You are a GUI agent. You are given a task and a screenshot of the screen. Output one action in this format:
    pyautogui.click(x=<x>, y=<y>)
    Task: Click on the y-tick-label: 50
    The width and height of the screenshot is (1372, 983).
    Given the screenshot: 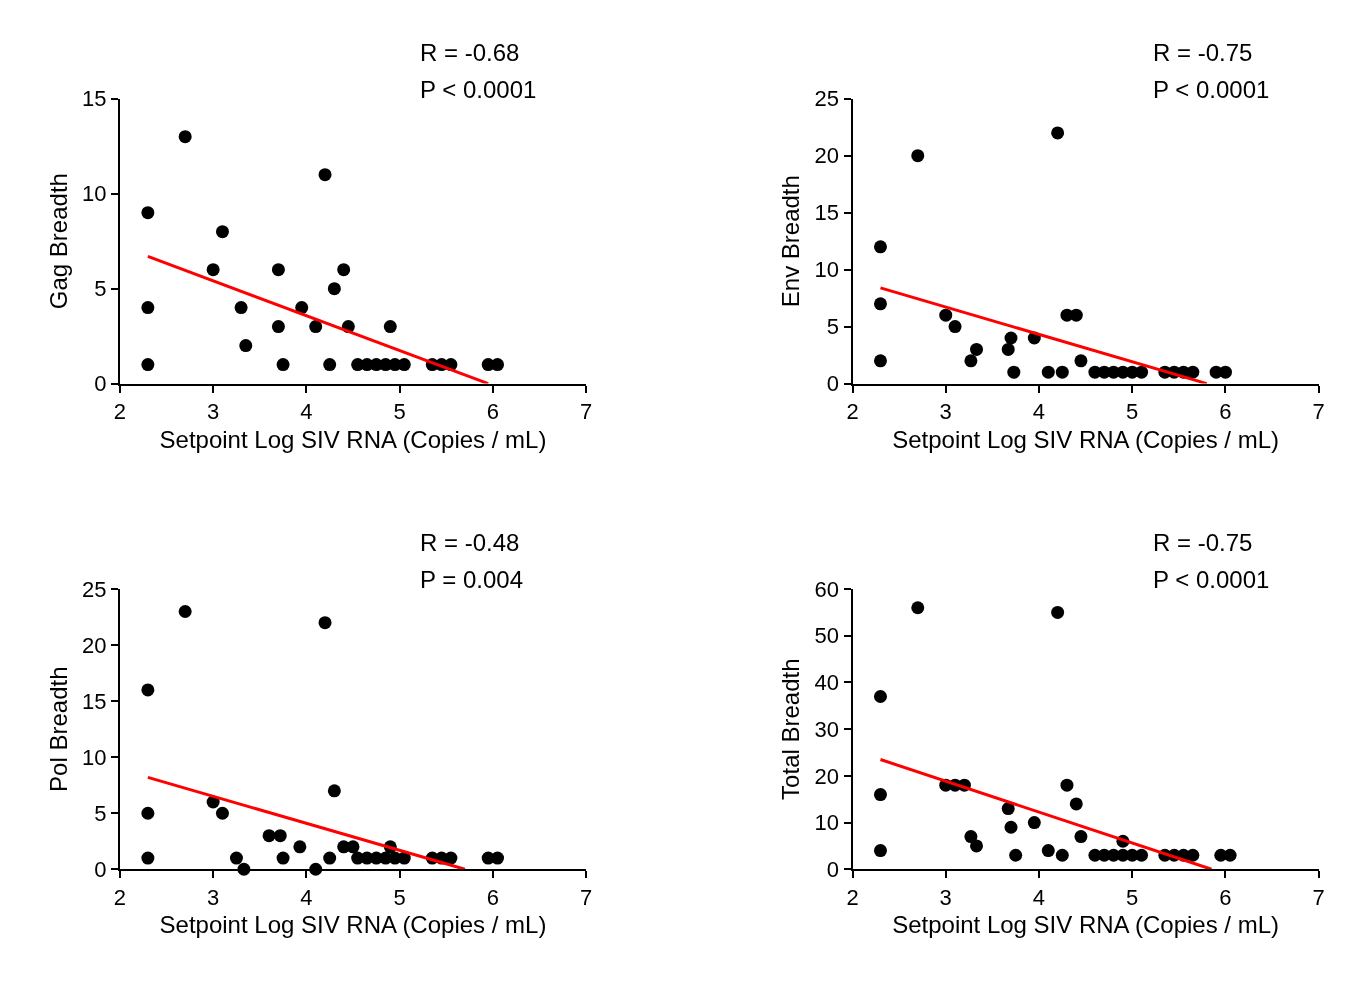 What is the action you would take?
    pyautogui.click(x=827, y=636)
    